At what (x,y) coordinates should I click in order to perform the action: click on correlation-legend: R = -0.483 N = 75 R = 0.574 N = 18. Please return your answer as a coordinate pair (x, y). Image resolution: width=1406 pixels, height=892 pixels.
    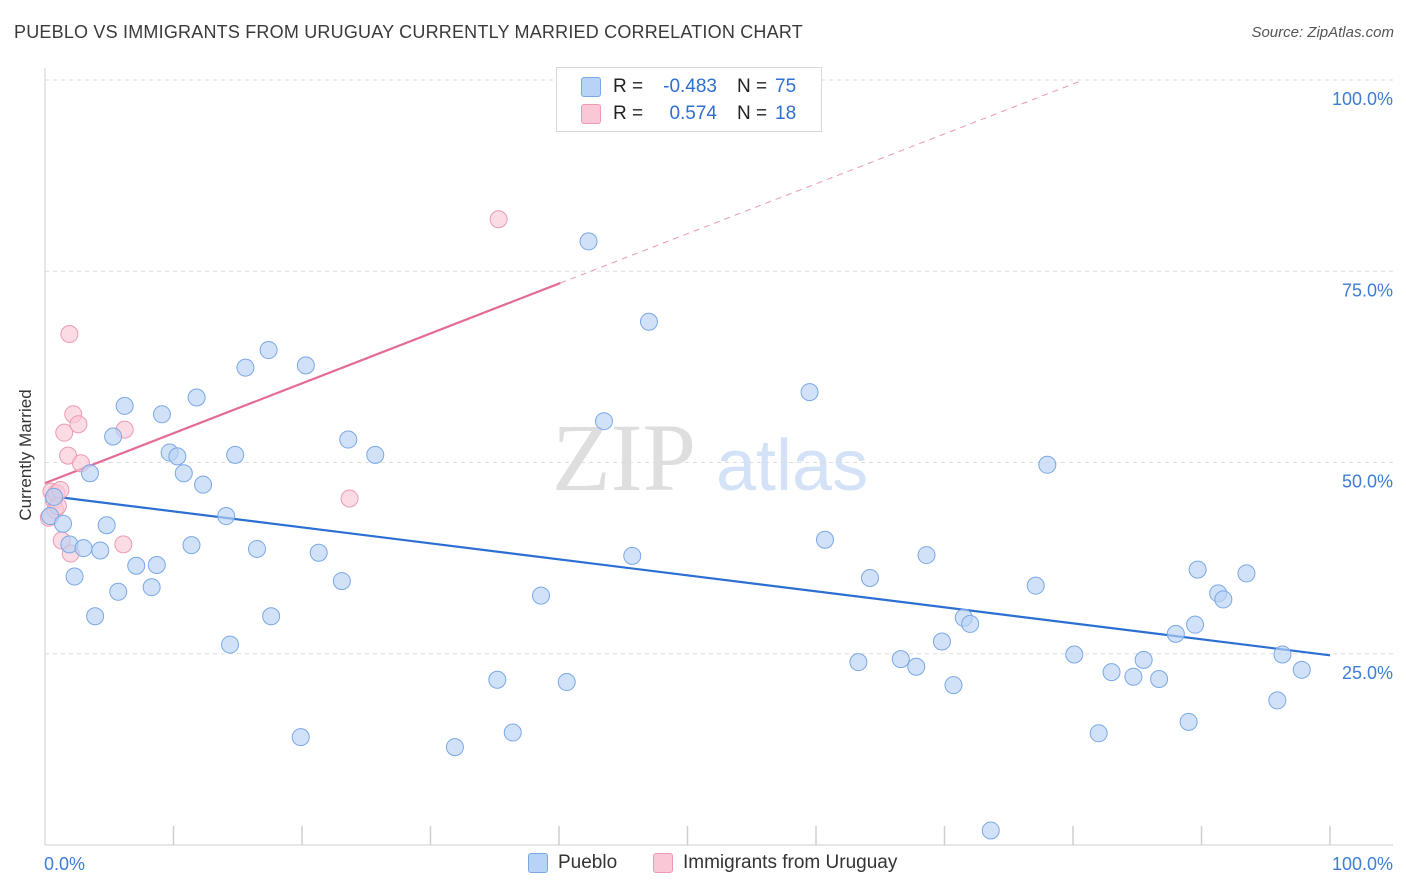
    Looking at the image, I should click on (689, 99).